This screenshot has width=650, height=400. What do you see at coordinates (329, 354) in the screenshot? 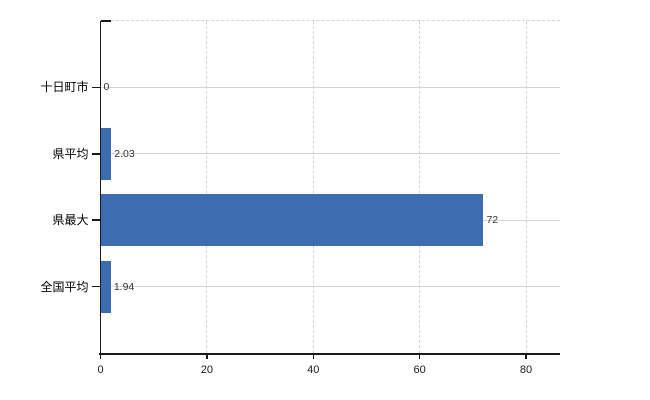
I see `x-axis` at bounding box center [329, 354].